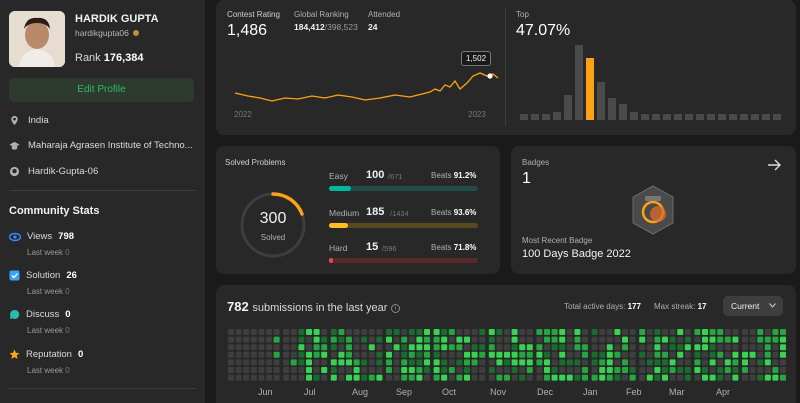 Image resolution: width=800 pixels, height=403 pixels. I want to click on github-row: Hardik-Gupta-06, so click(53, 171).